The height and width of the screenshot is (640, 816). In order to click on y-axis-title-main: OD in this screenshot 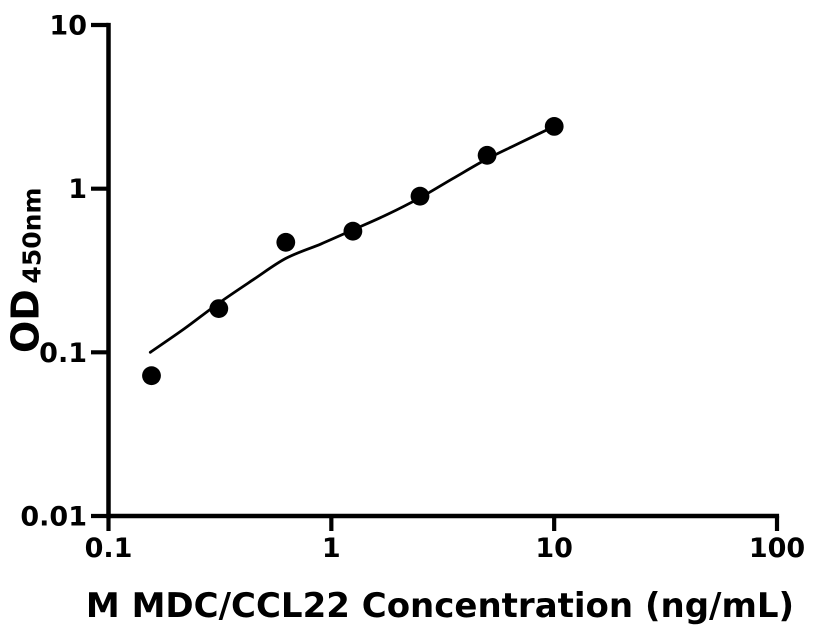, I will do `click(26, 321)`.